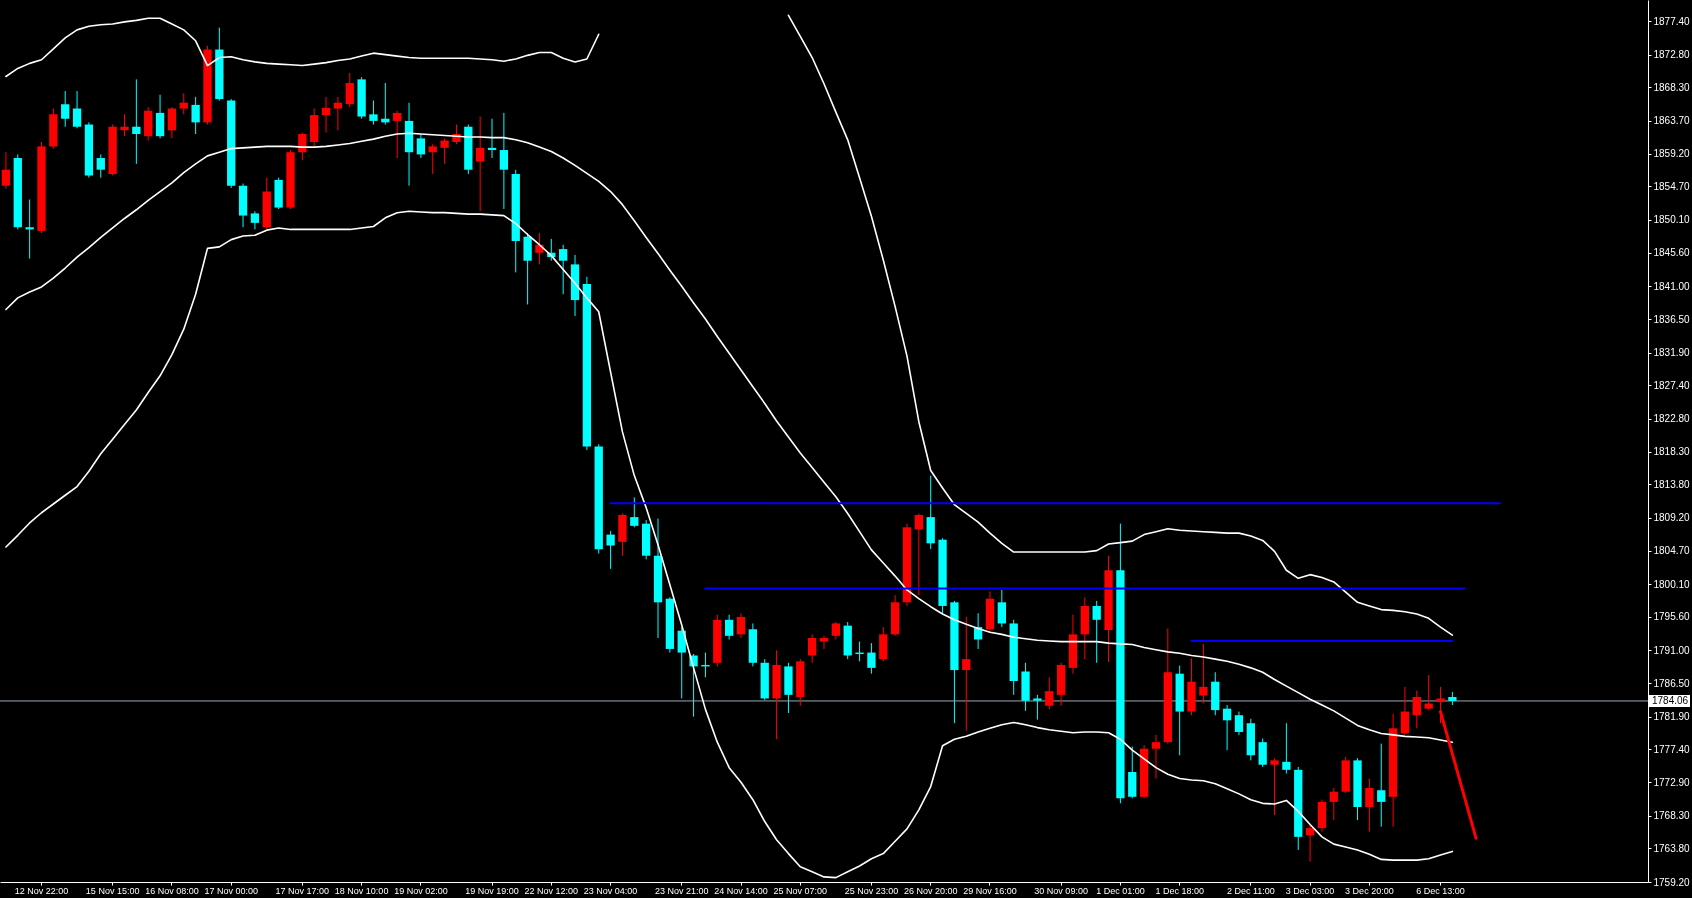  What do you see at coordinates (1250, 890) in the screenshot?
I see `x-tick-label: 2 Dec 11:00` at bounding box center [1250, 890].